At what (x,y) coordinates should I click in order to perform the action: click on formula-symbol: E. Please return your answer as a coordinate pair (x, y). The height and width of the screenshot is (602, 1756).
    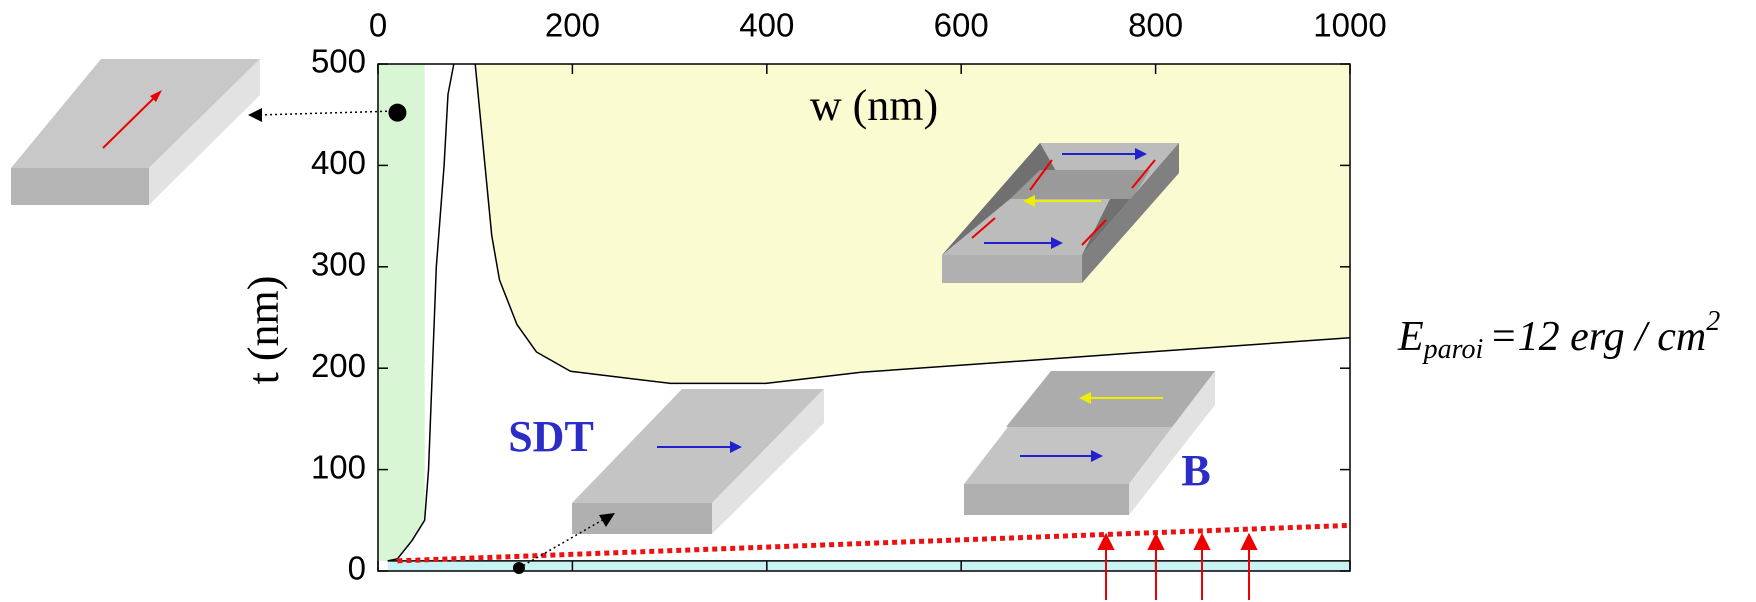
    Looking at the image, I should click on (1410, 337).